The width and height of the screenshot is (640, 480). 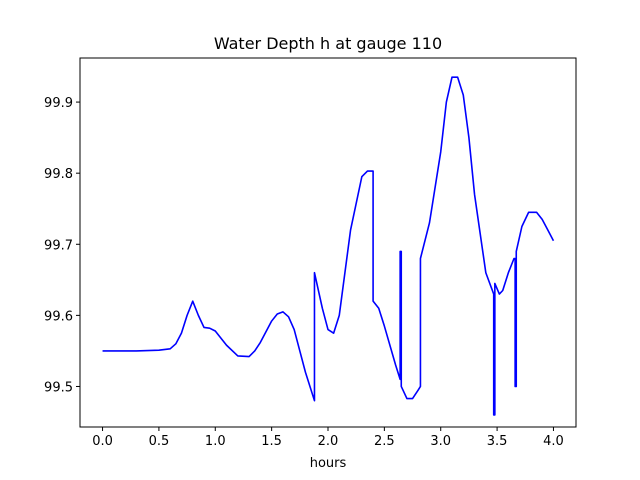 I want to click on x-tick-label: 4.0, so click(x=553, y=441).